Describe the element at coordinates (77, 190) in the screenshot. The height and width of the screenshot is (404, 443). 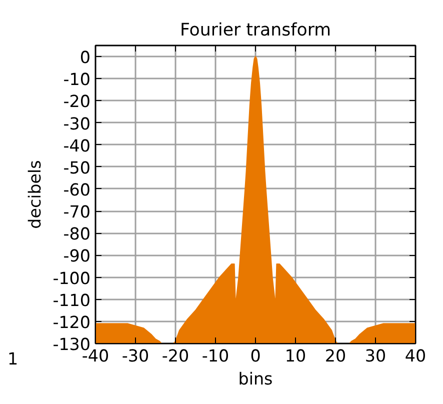
I see `y-tick-label: -60` at that location.